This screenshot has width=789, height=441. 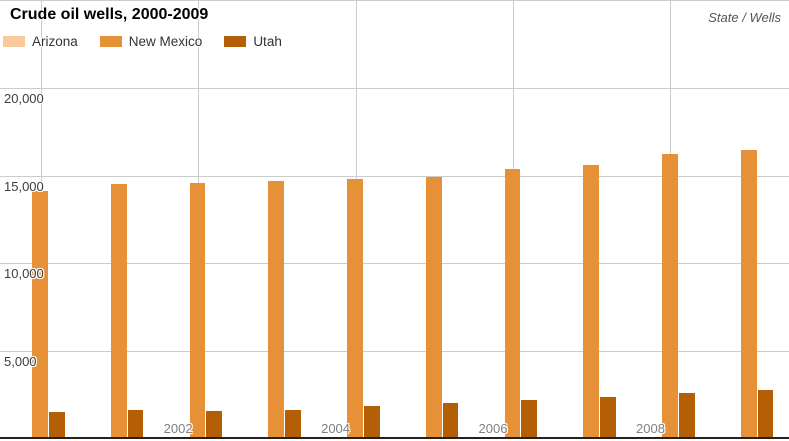 What do you see at coordinates (394, 438) in the screenshot?
I see `x-axis-line` at bounding box center [394, 438].